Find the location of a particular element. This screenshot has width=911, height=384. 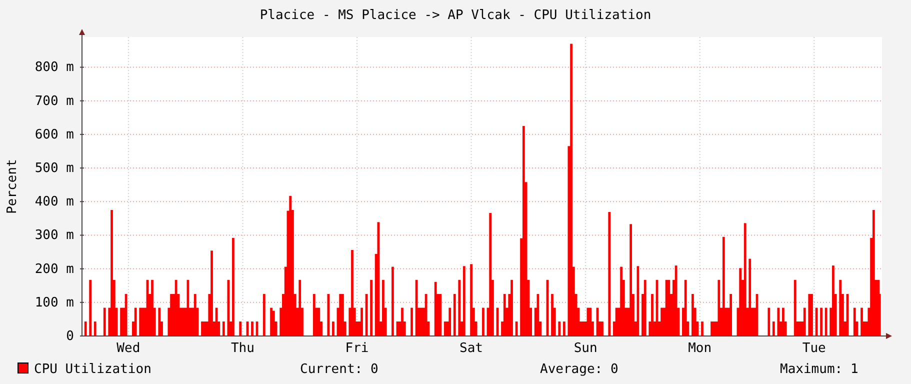

x-tick-label: Tue is located at coordinates (814, 348).